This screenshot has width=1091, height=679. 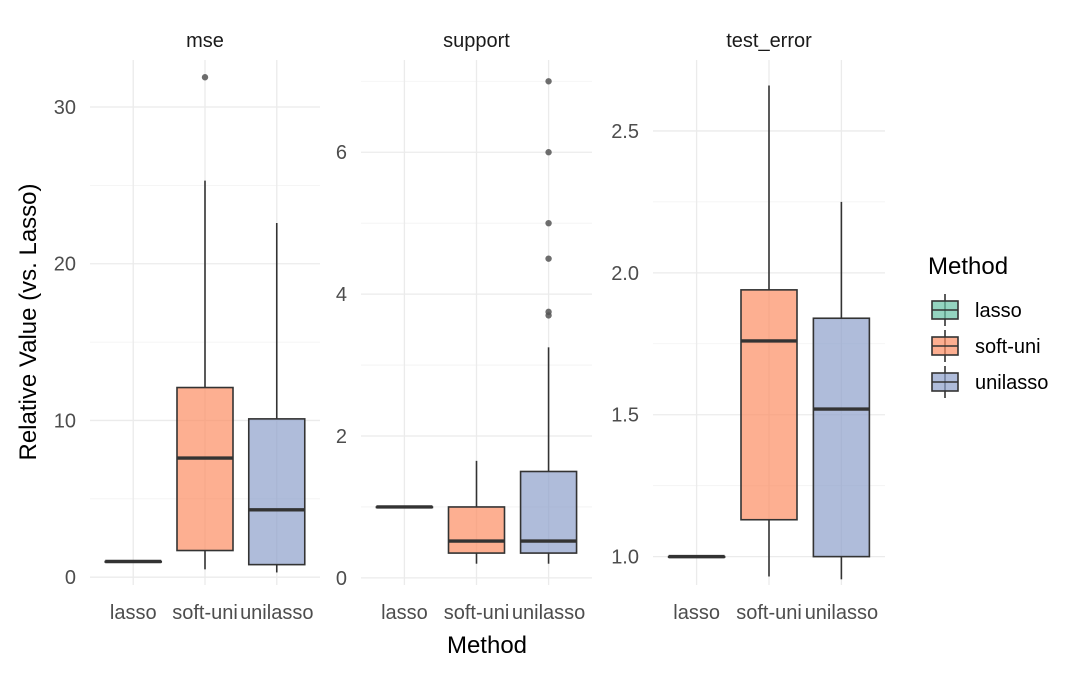 I want to click on y-tick-label: 6, so click(x=341, y=153).